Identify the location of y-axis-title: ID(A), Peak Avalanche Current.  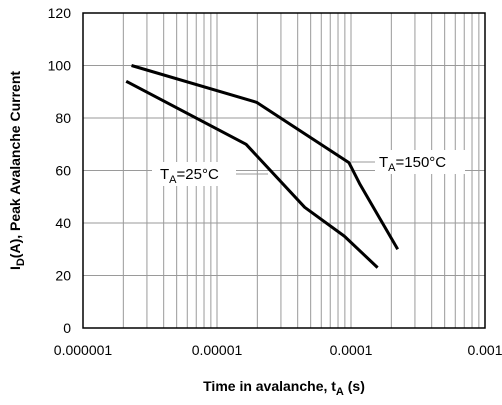
(17, 170).